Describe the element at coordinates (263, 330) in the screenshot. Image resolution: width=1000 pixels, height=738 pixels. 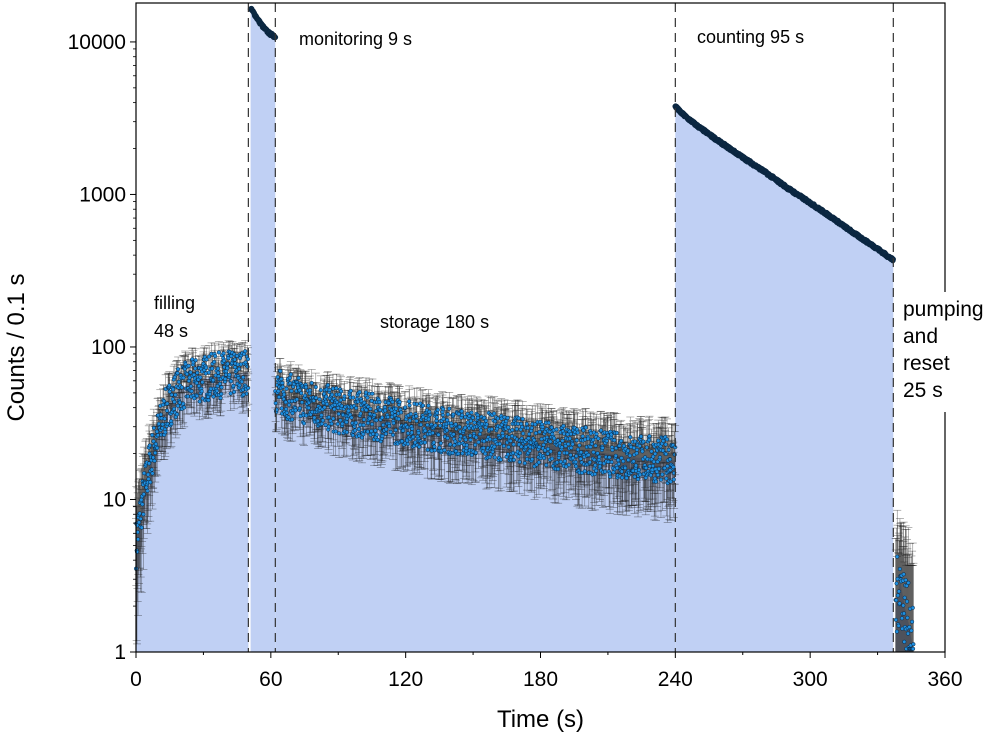
I see `fill-area-monitoring` at that location.